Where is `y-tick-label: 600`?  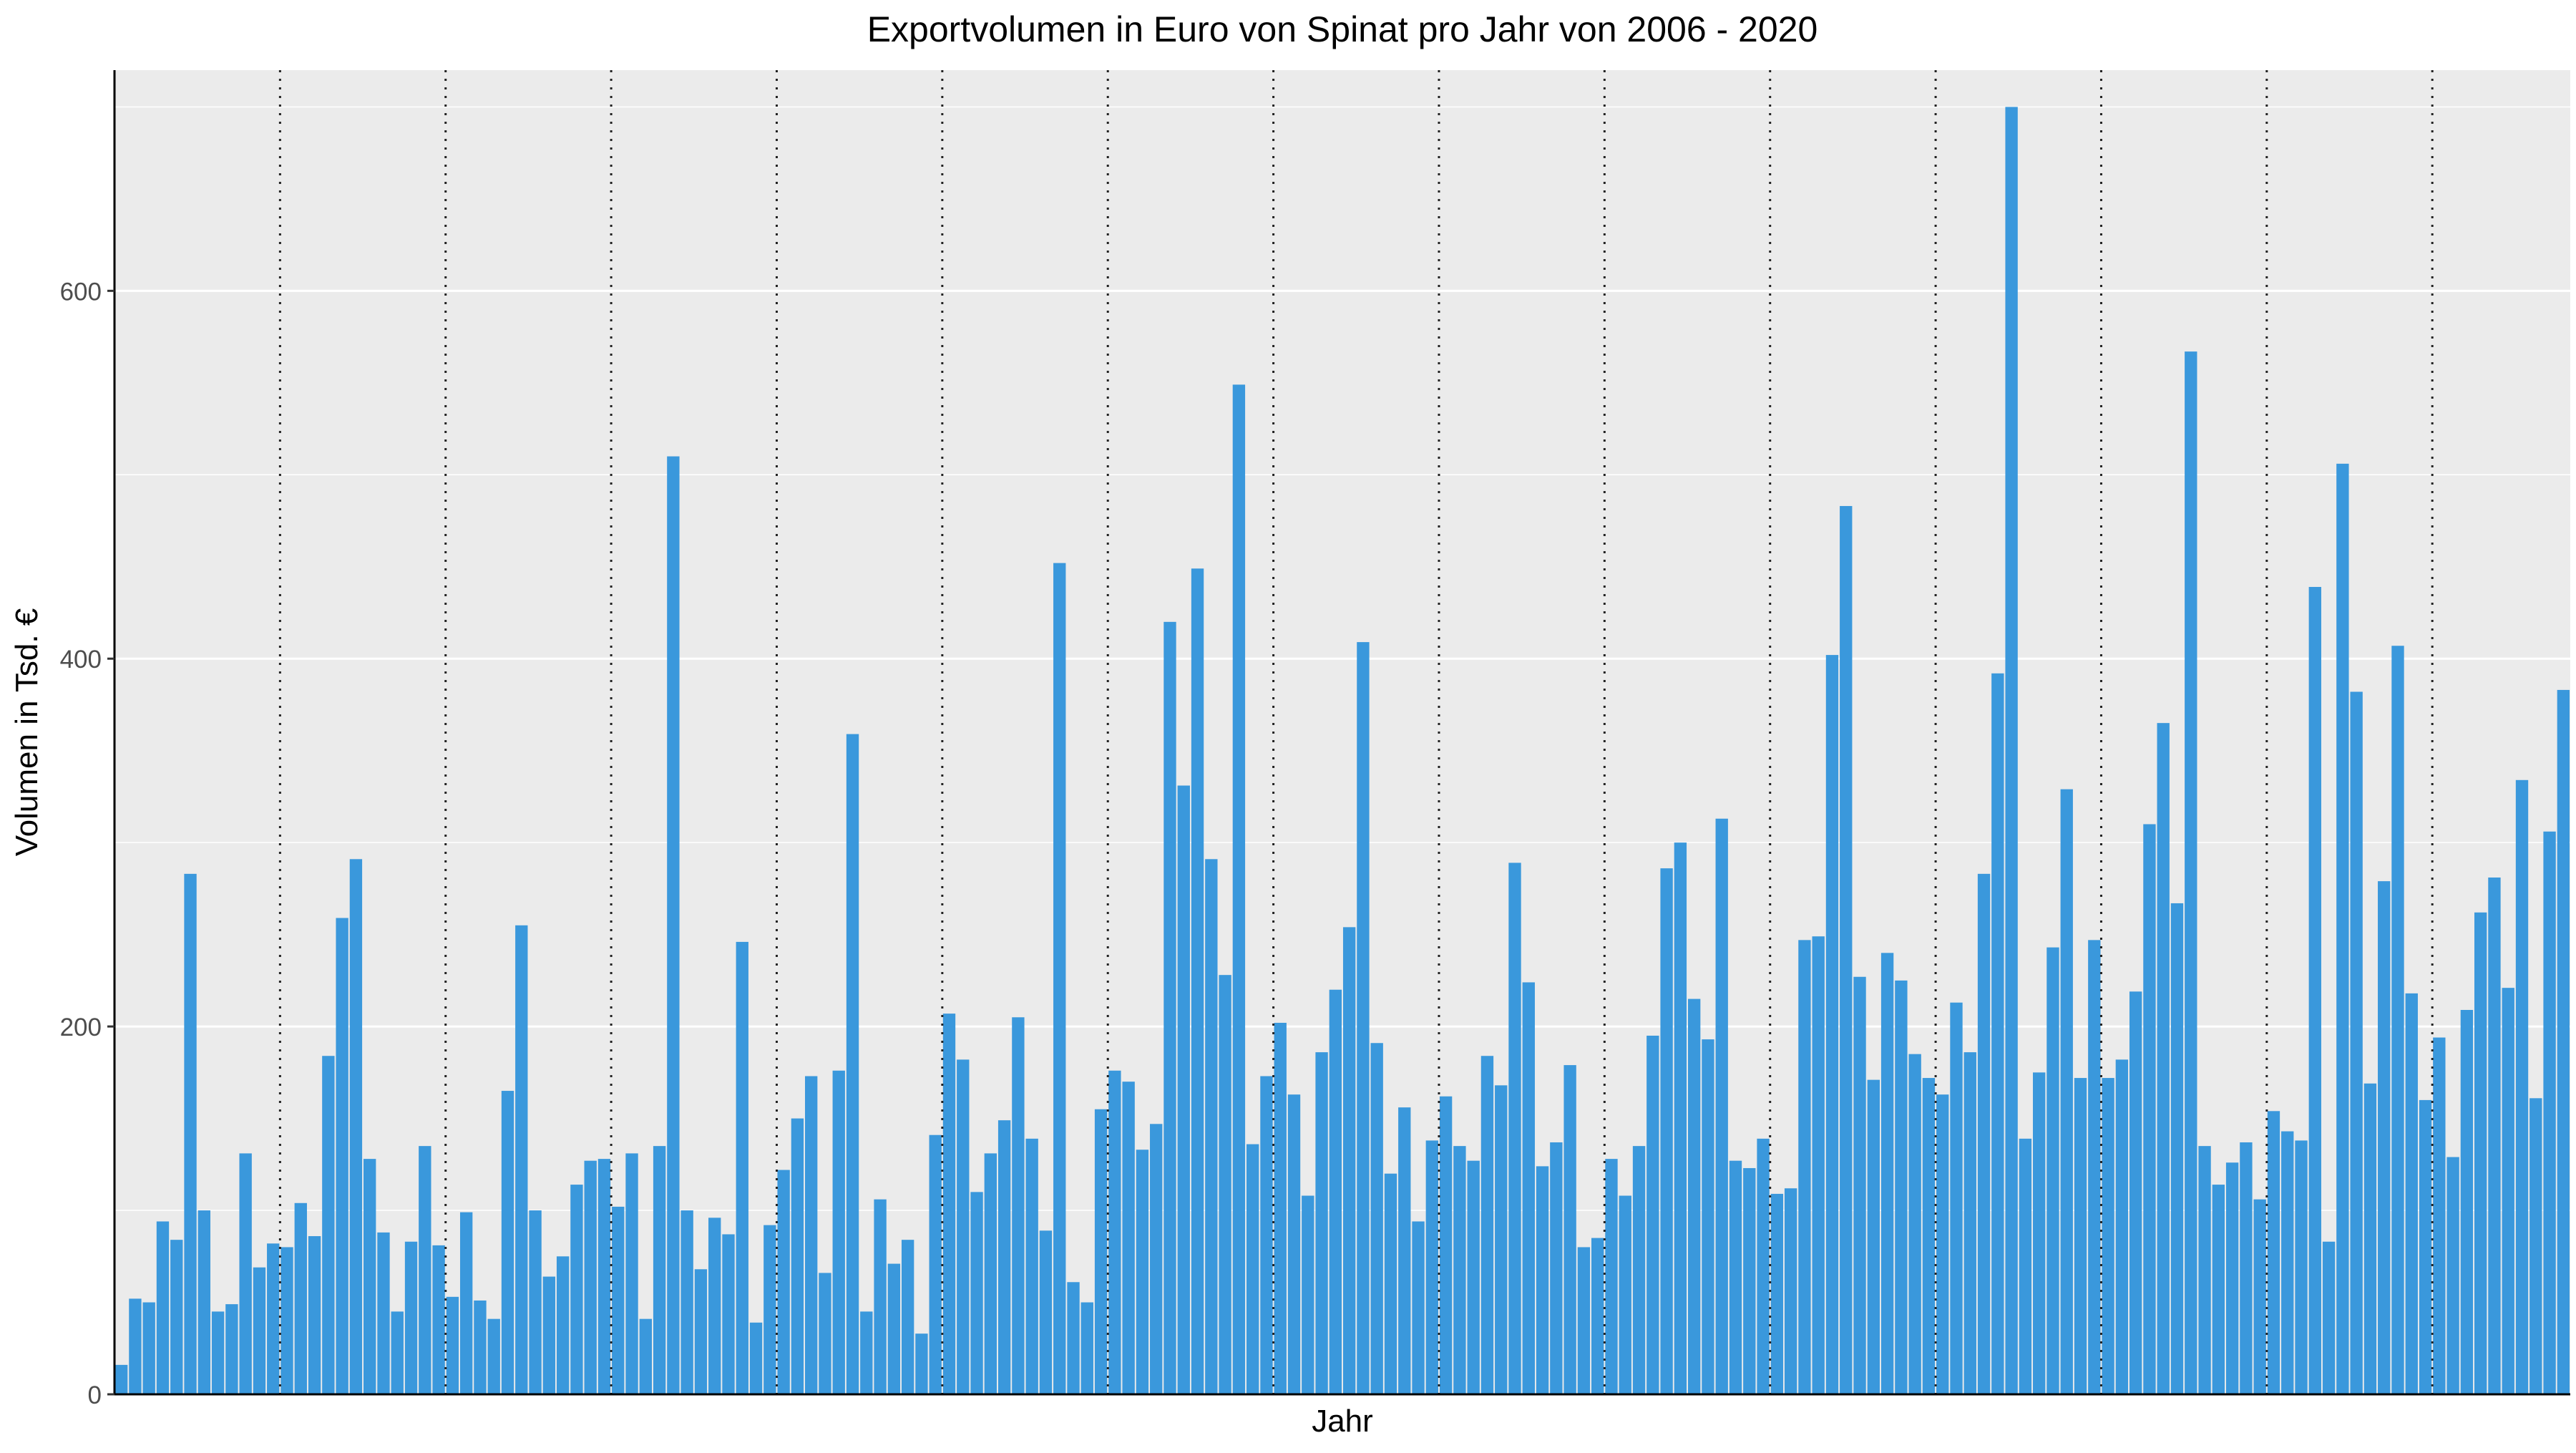 y-tick-label: 600 is located at coordinates (81, 292).